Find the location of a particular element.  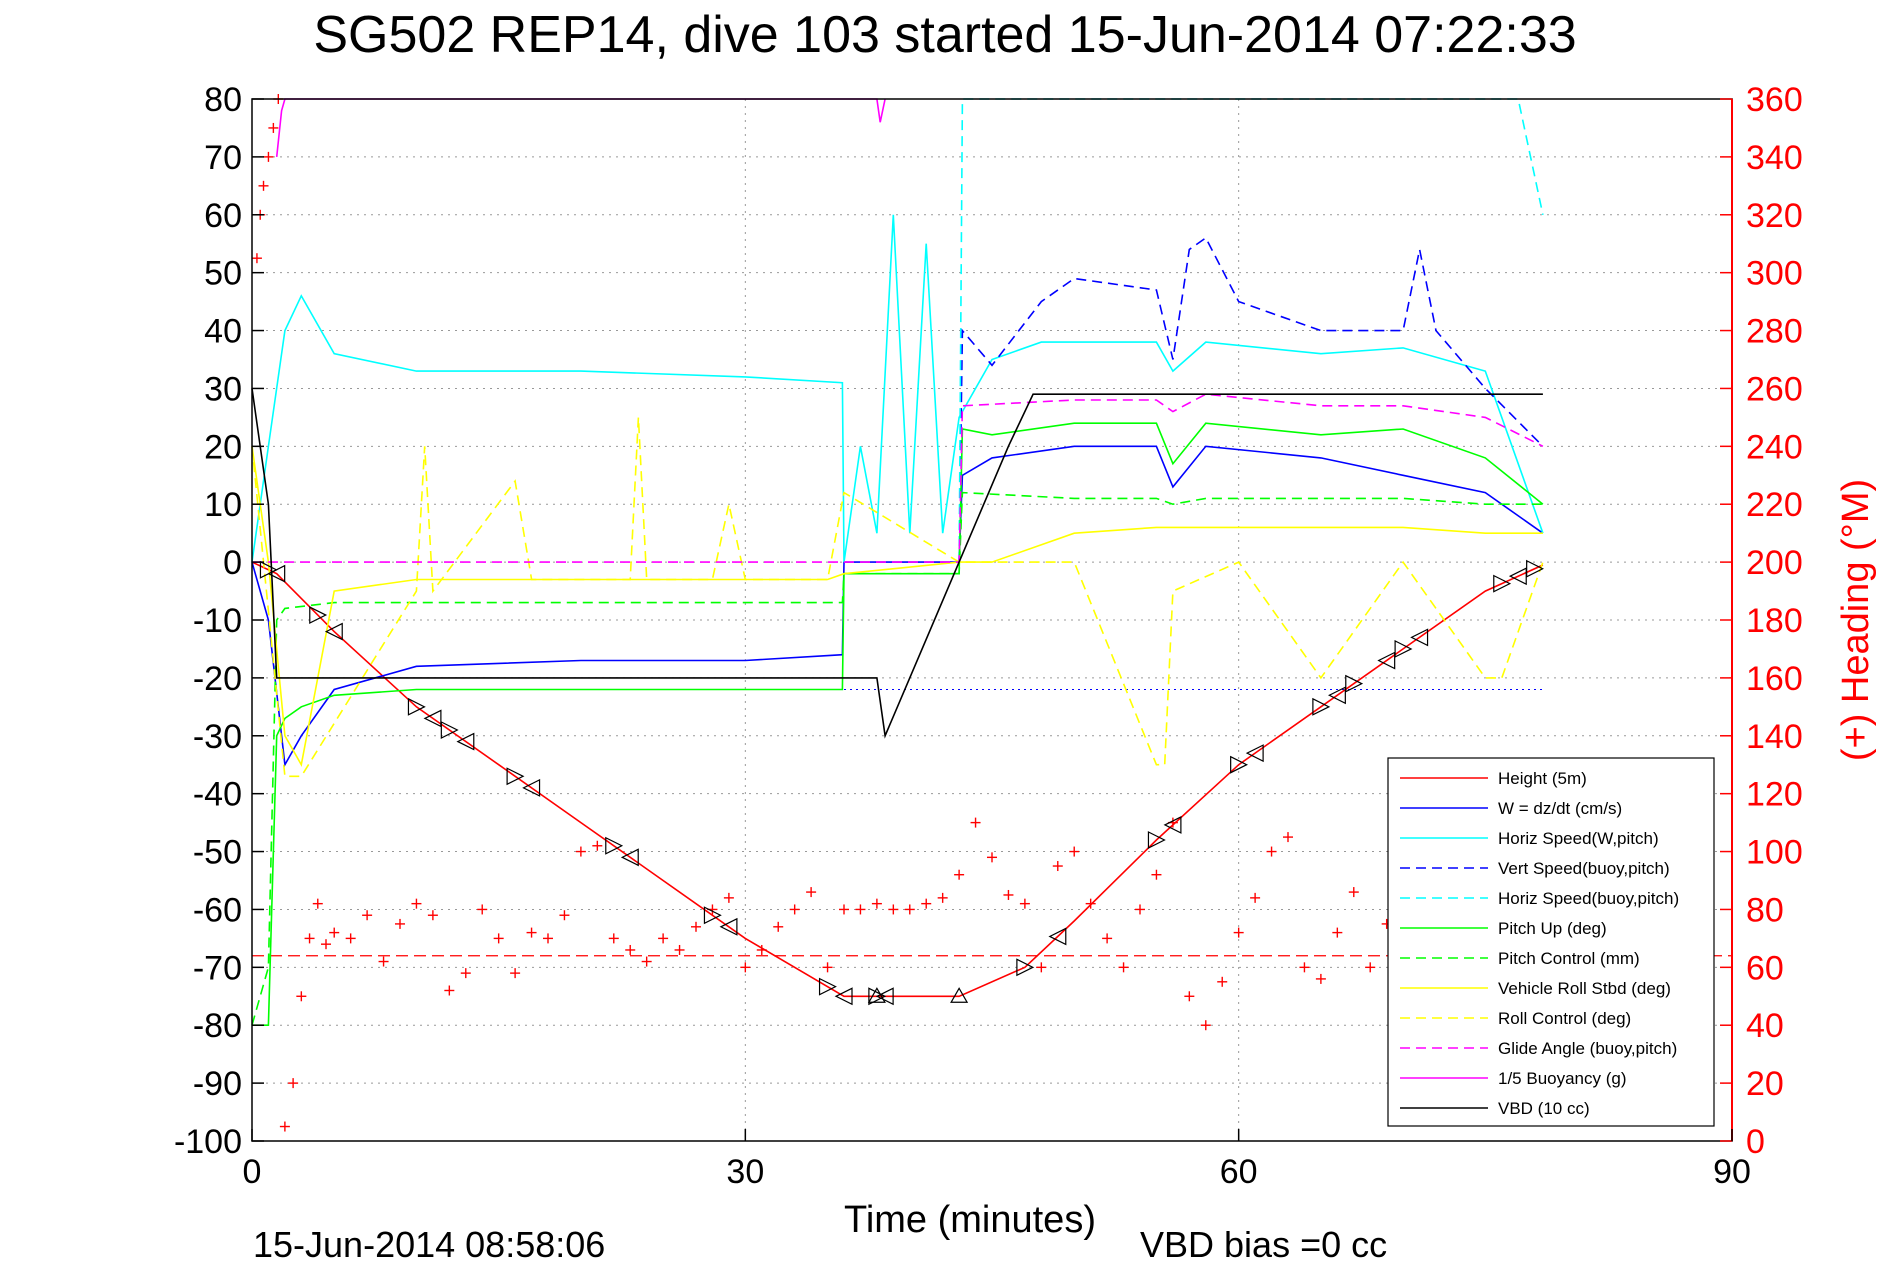

y-tick-label: 40 is located at coordinates (223, 332).